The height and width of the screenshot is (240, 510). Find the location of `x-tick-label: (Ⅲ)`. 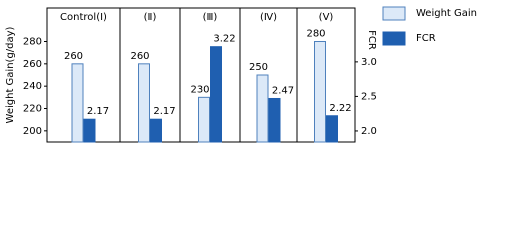

x-tick-label: (Ⅲ) is located at coordinates (210, 17).